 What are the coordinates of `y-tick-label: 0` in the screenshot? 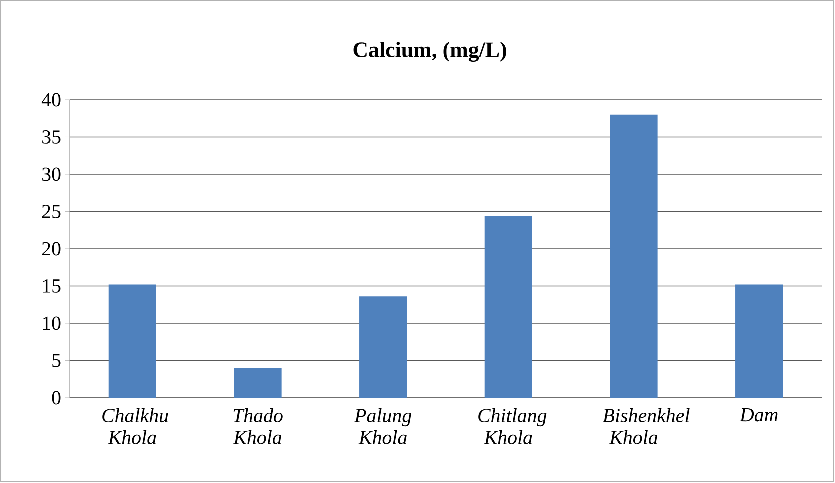 It's located at (56, 398).